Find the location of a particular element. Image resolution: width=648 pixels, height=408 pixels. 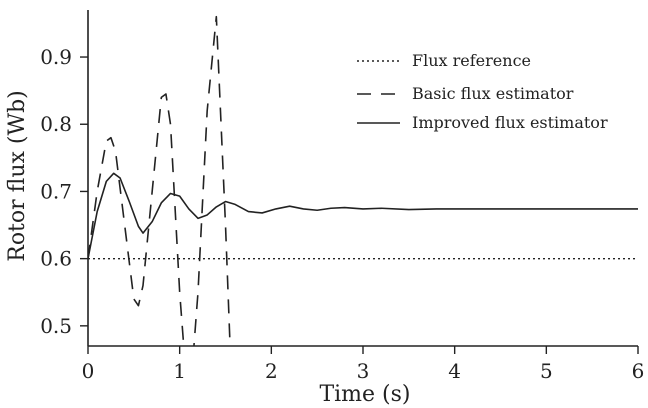

x-ticks: 0 1 2 3 4 5 6 is located at coordinates (363, 364).